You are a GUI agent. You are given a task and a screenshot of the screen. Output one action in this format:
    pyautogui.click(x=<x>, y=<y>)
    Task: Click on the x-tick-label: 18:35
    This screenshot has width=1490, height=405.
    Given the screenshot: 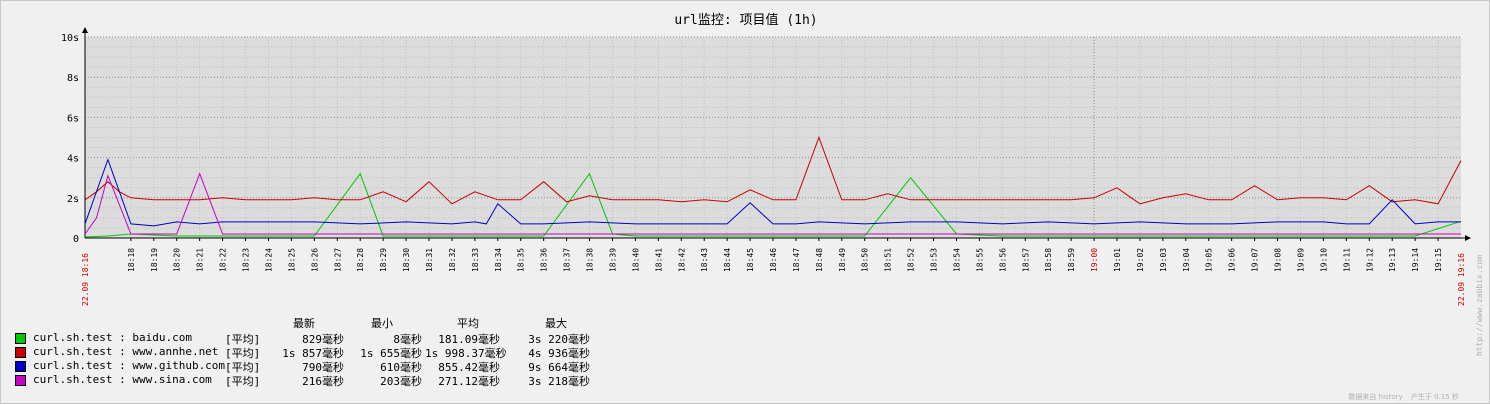 What is the action you would take?
    pyautogui.click(x=521, y=260)
    